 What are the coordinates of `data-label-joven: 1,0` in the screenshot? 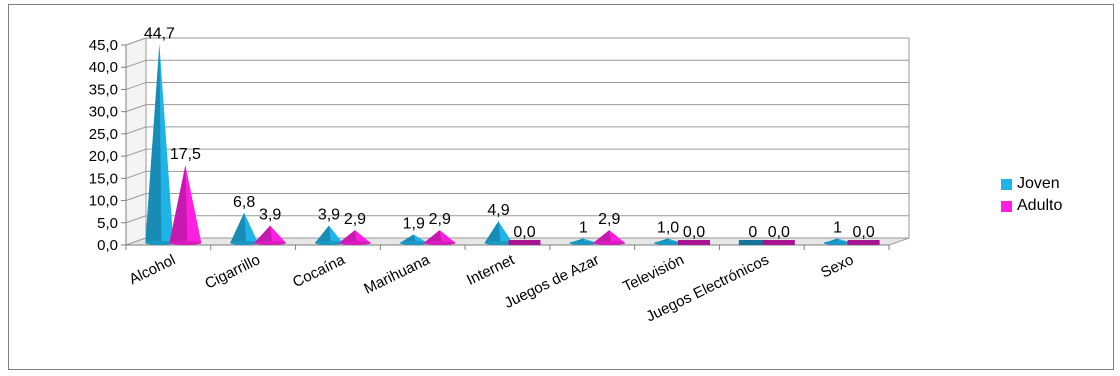 It's located at (668, 228).